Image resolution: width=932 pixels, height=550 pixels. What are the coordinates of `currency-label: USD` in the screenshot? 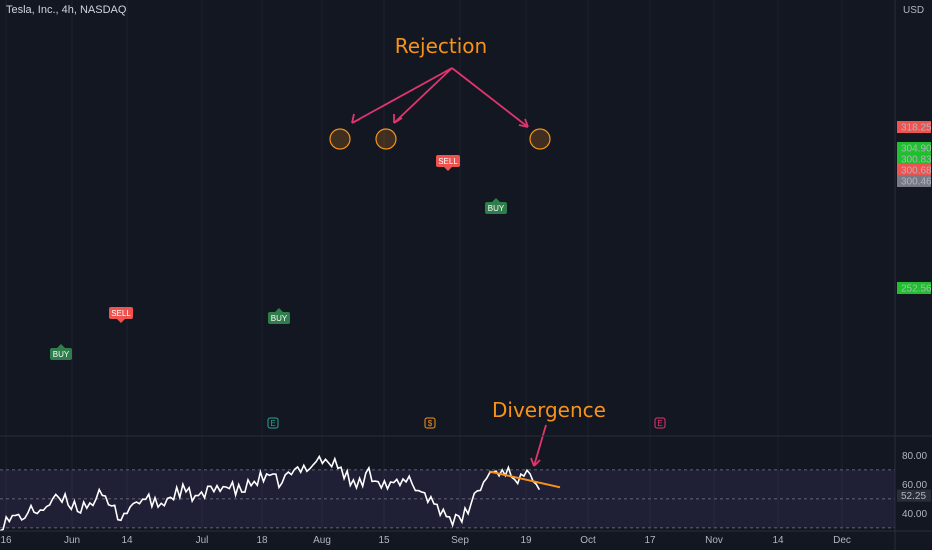 It's located at (913, 10).